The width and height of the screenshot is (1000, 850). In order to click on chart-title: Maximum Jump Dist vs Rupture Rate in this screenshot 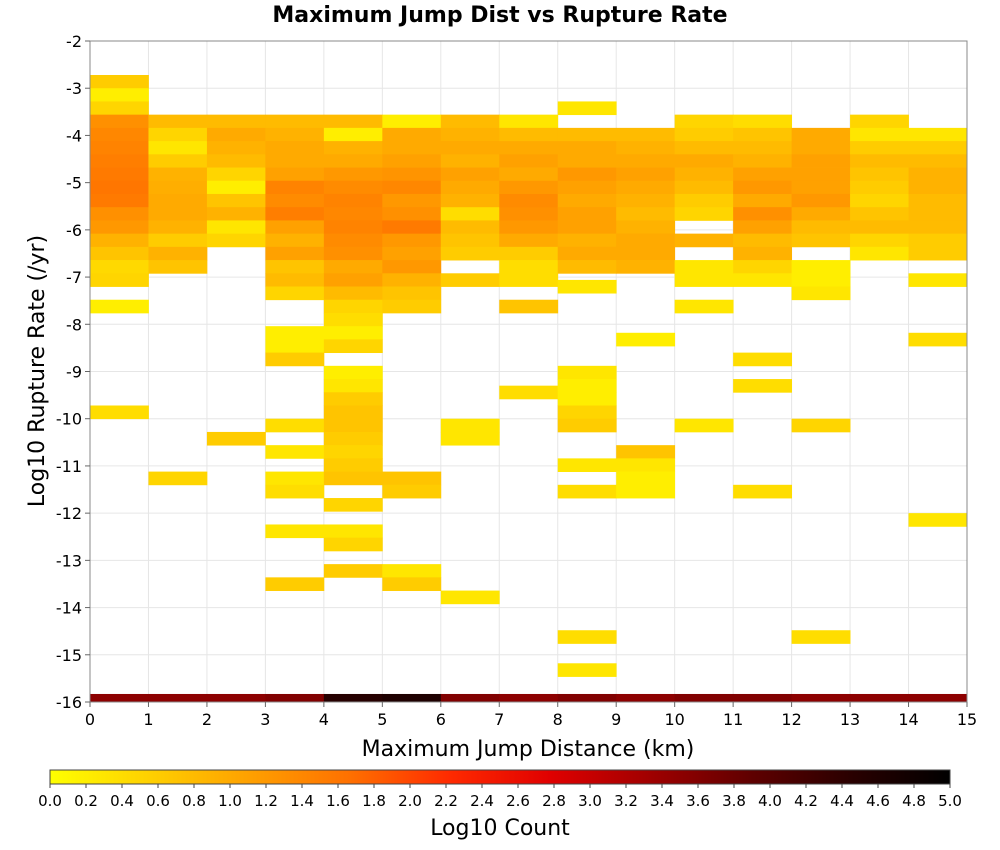, I will do `click(499, 15)`.